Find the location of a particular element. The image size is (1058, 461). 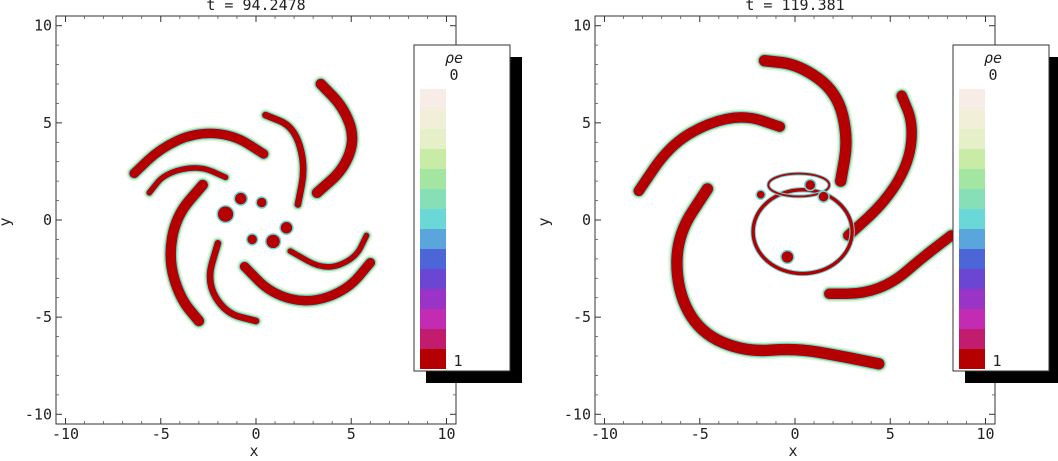

chart-title: t = 94.2478 is located at coordinates (255, 7).